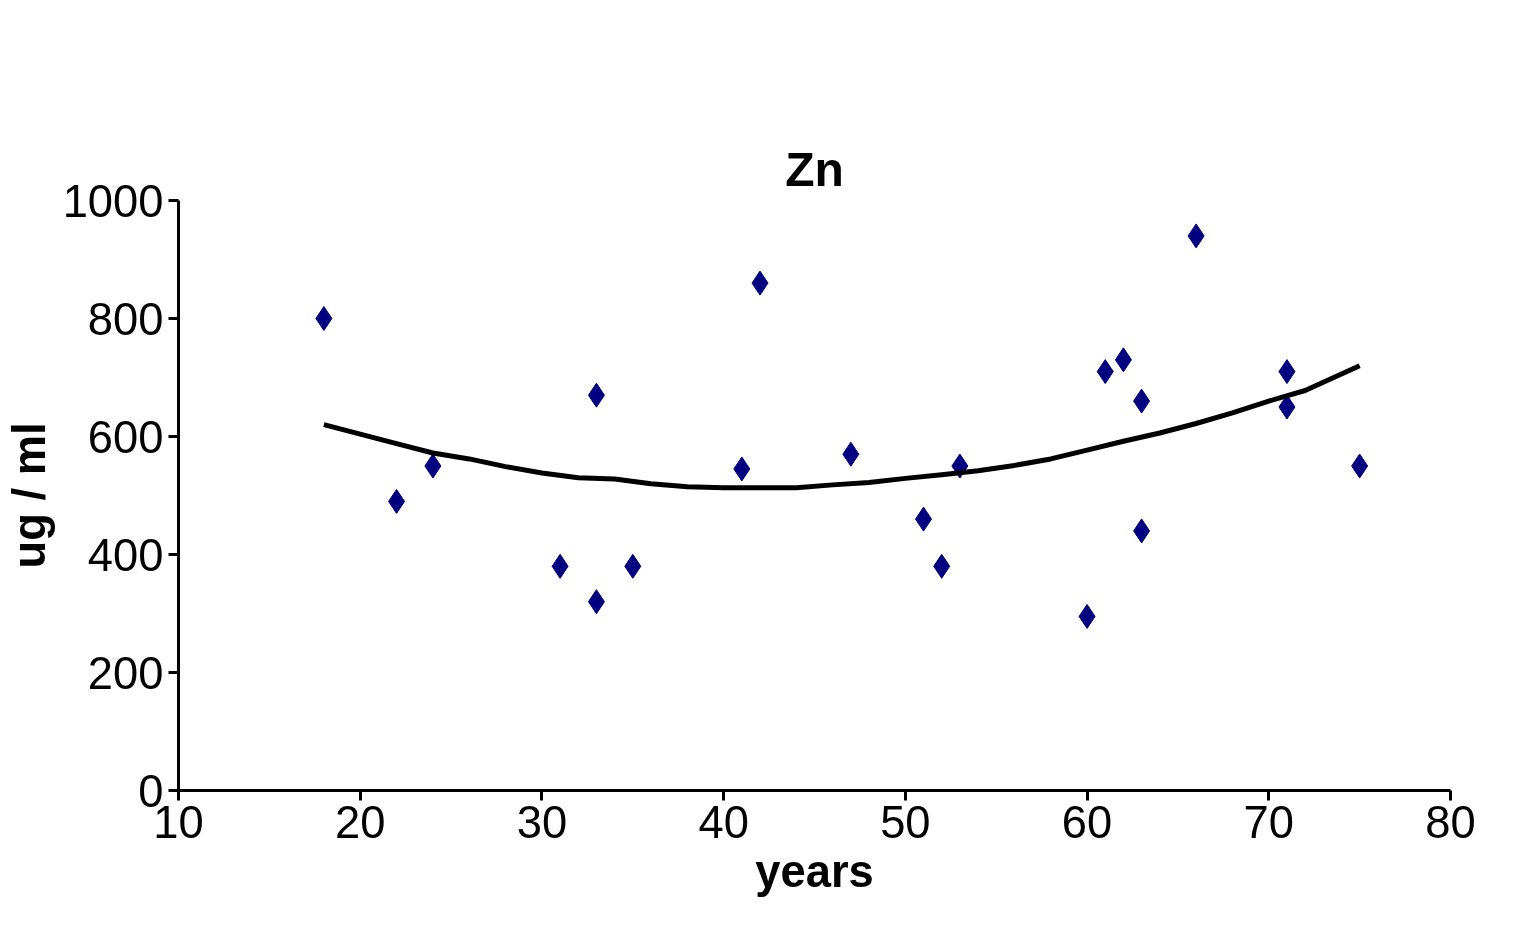  What do you see at coordinates (125, 437) in the screenshot?
I see `y-tick-label: 600` at bounding box center [125, 437].